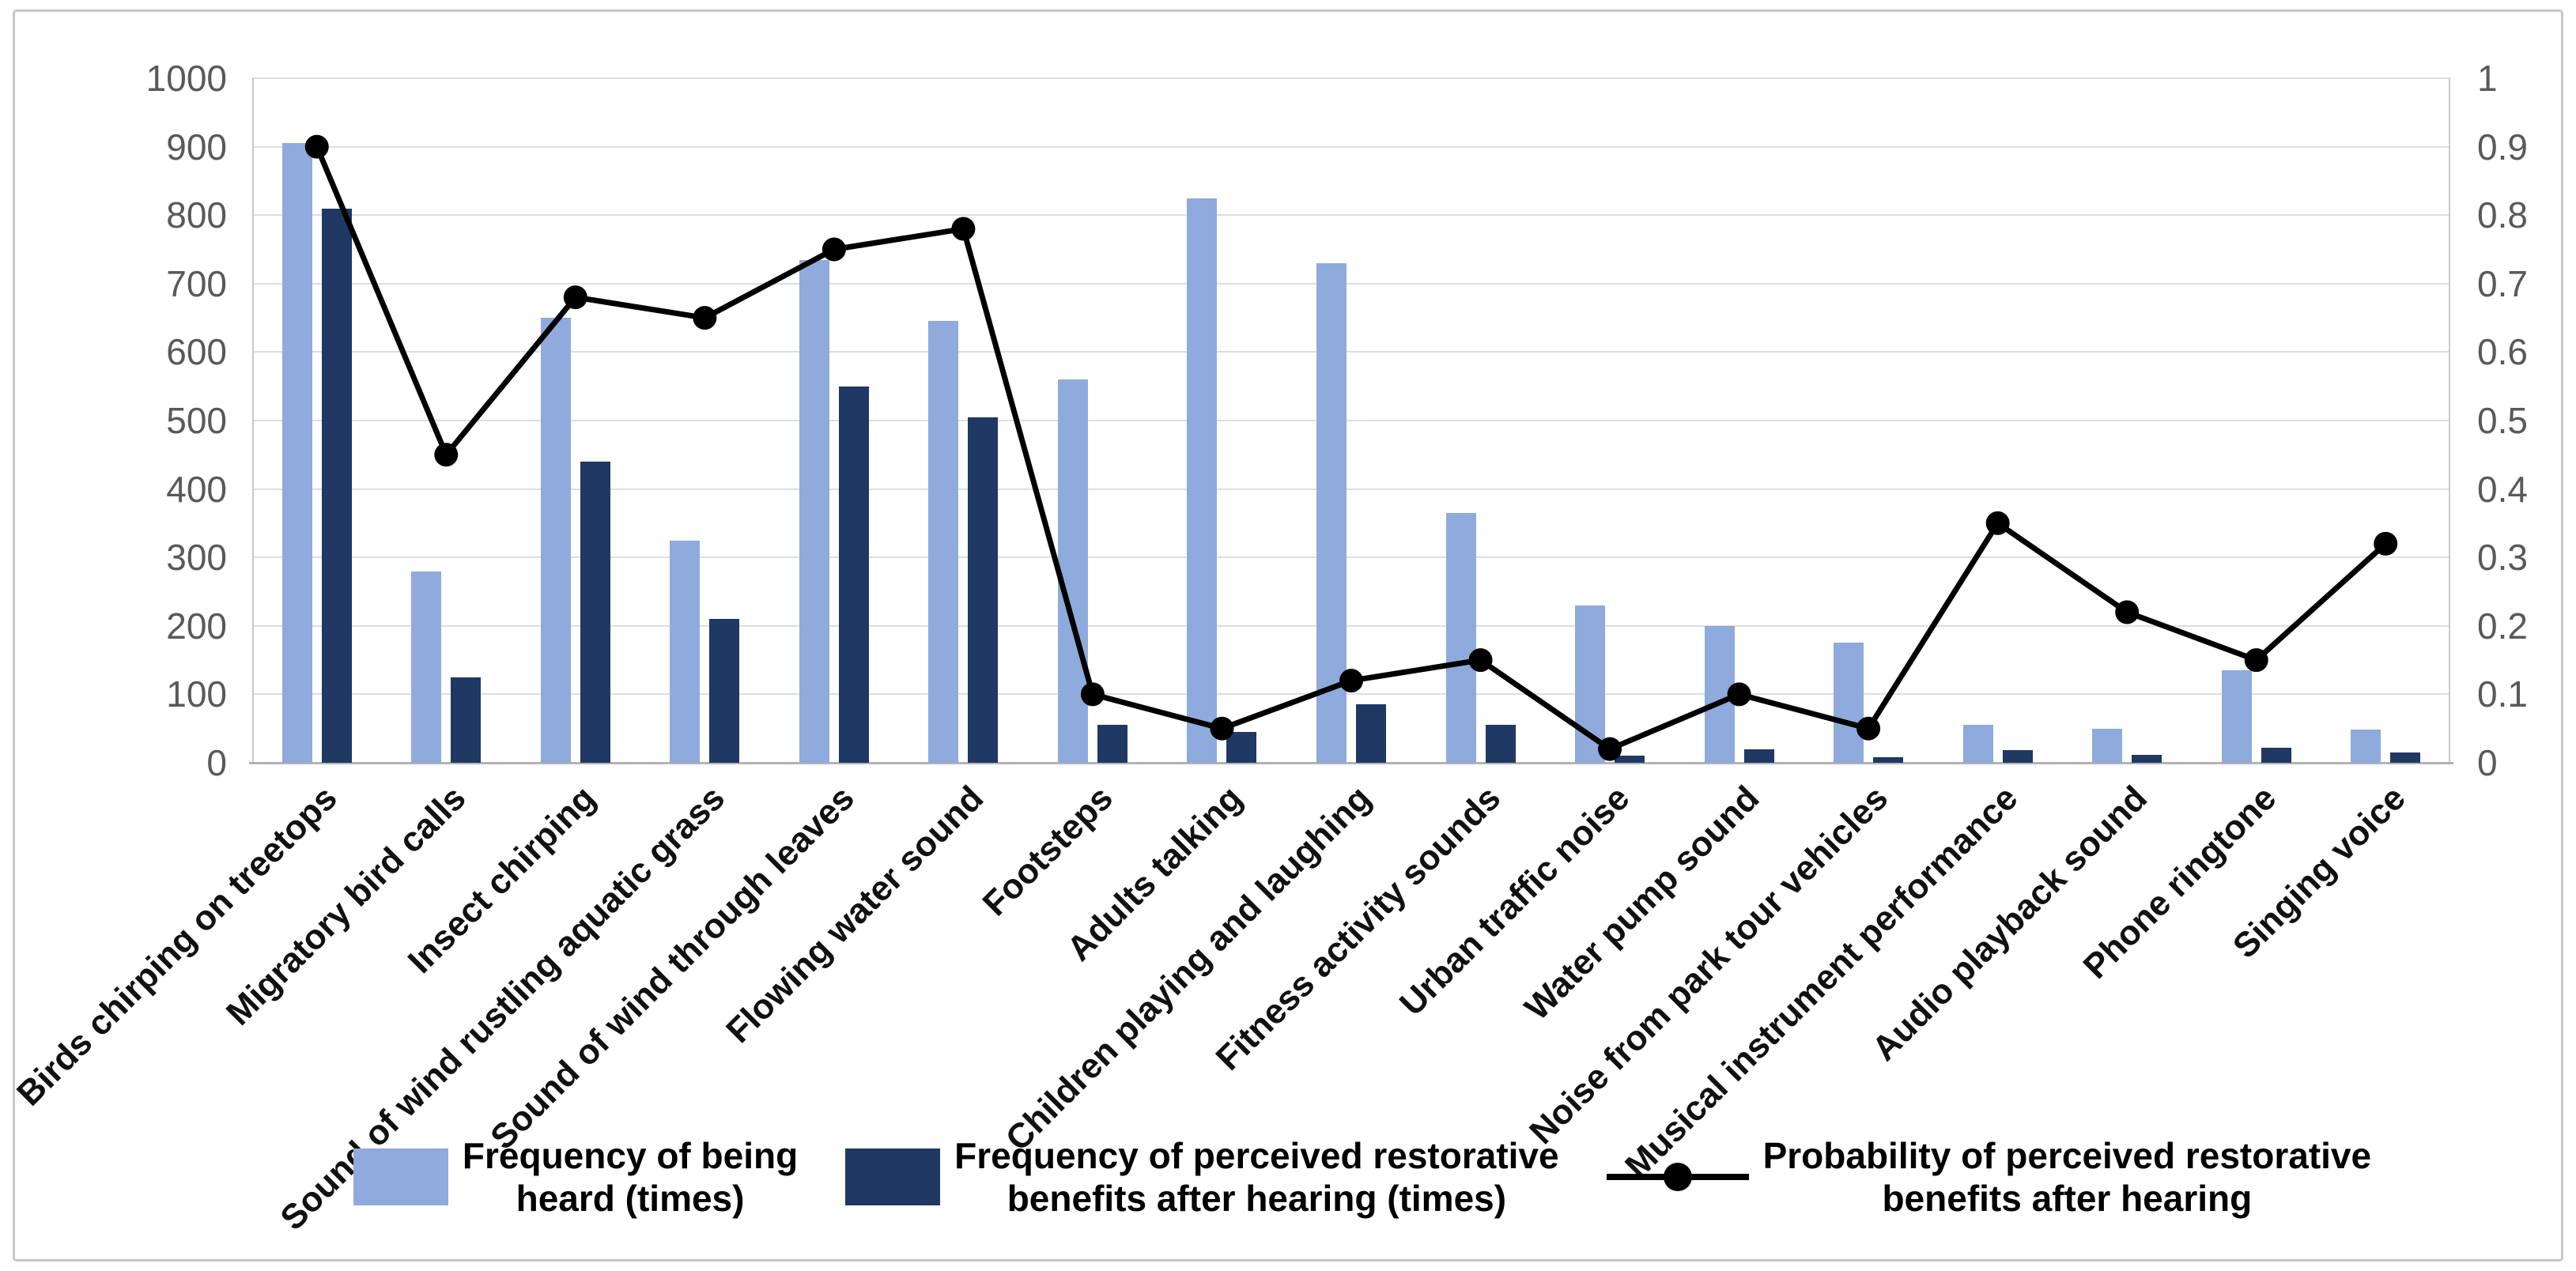 The width and height of the screenshot is (2576, 1271). I want to click on right-axis-tick: 0.9, so click(2502, 147).